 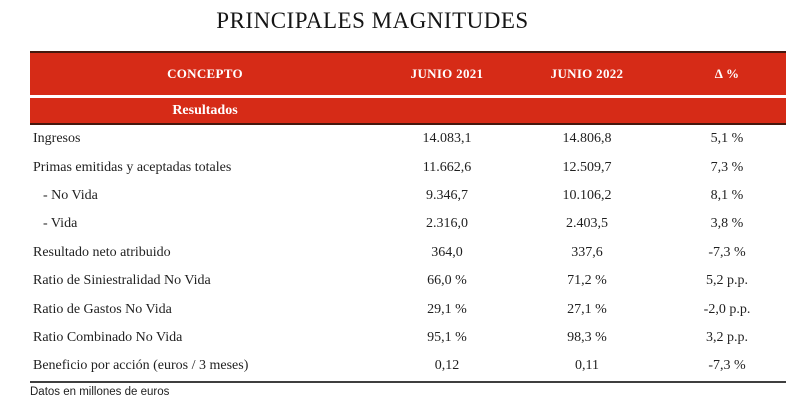 I want to click on value-delta: 7,3 %, so click(x=727, y=167).